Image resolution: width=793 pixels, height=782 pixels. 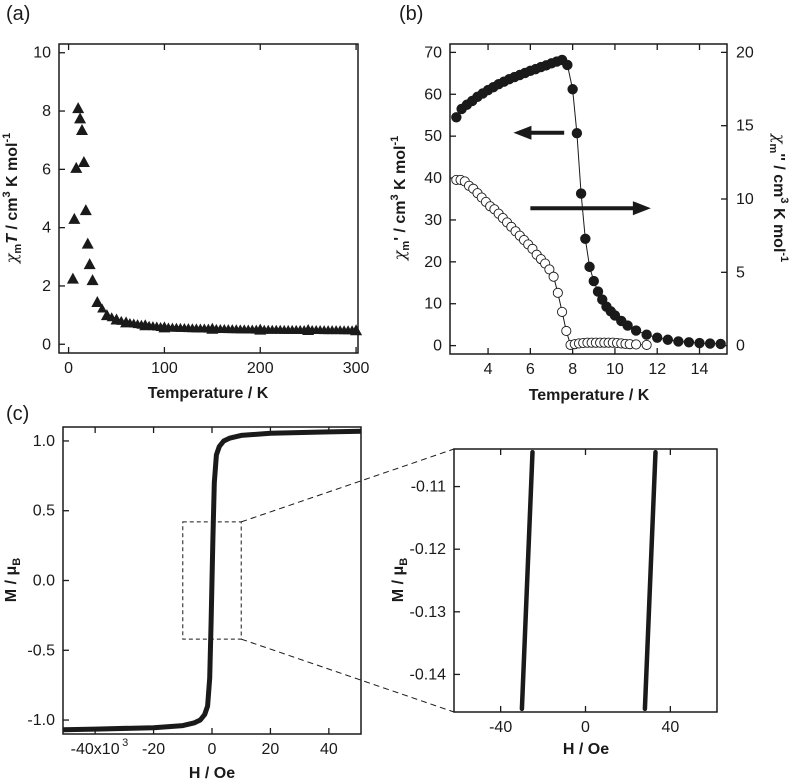 What do you see at coordinates (318, 580) in the screenshot?
I see `zoom-box-c` at bounding box center [318, 580].